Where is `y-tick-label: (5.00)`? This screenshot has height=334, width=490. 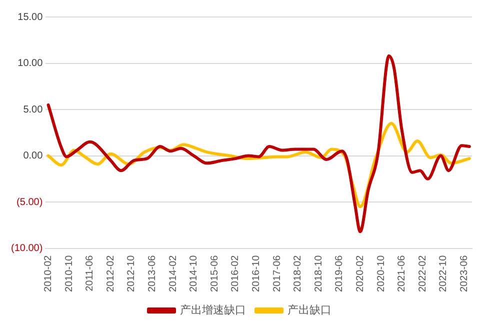 y-tick-label: (5.00) is located at coordinates (29, 202).